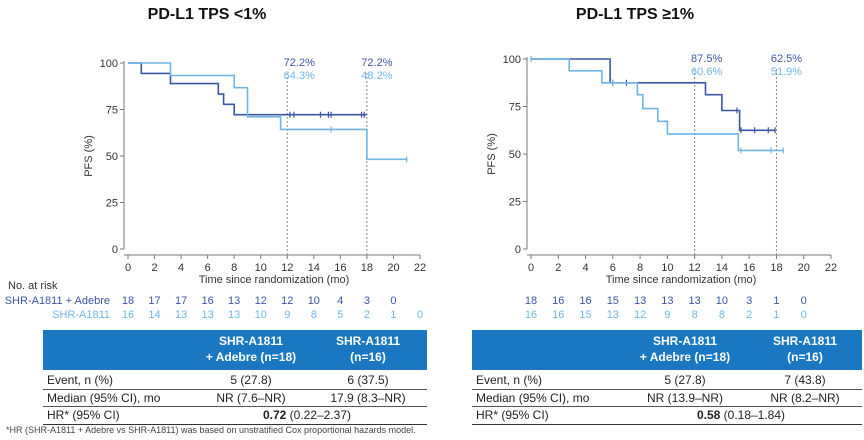 Image resolution: width=864 pixels, height=440 pixels. I want to click on x-tick-label: 18, so click(367, 268).